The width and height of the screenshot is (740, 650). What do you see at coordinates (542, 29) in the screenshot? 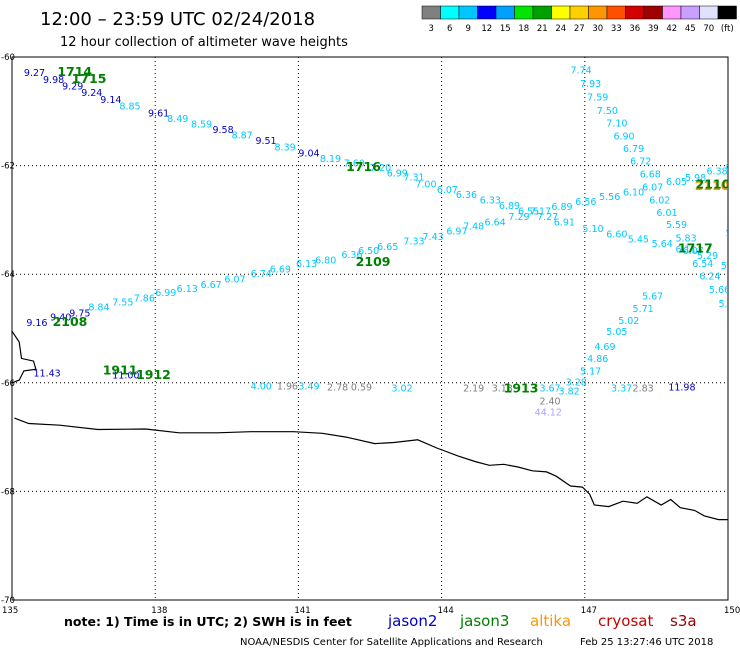
I see `legend-label: 21` at bounding box center [542, 29].